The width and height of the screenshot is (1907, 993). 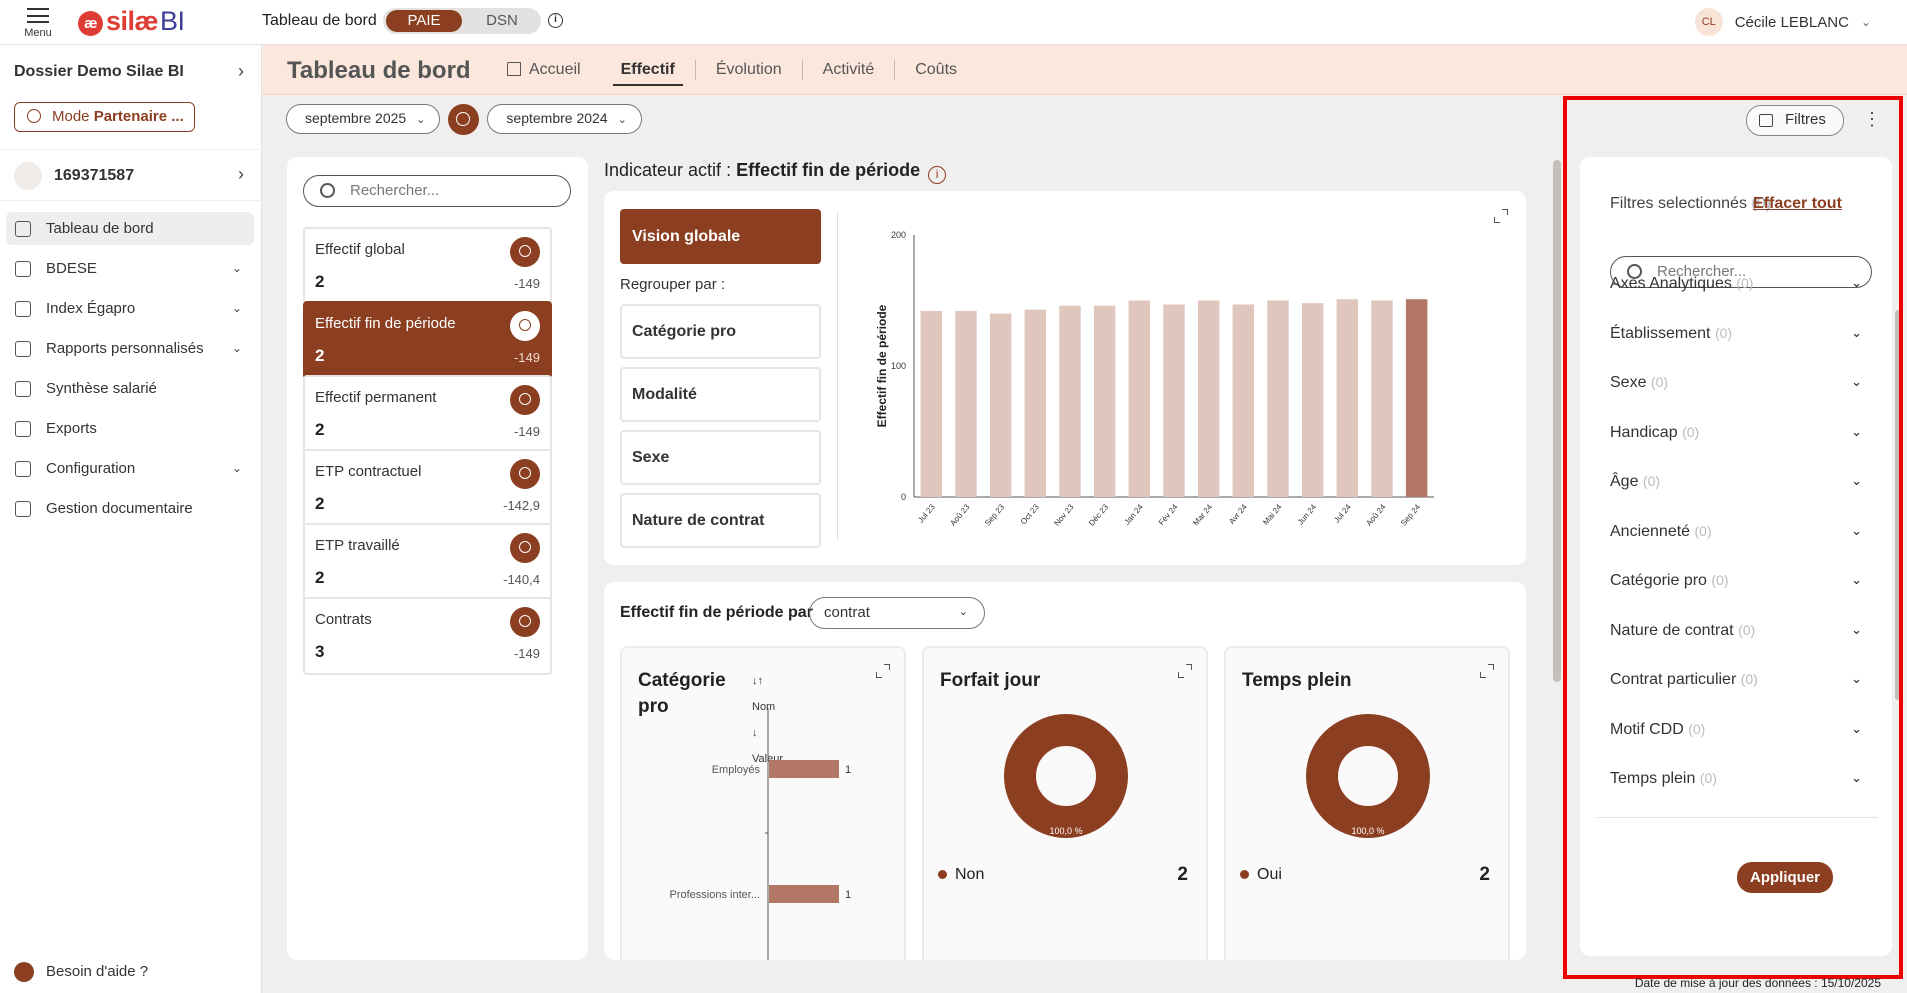 I want to click on tab-activite: Activité, so click(x=848, y=69).